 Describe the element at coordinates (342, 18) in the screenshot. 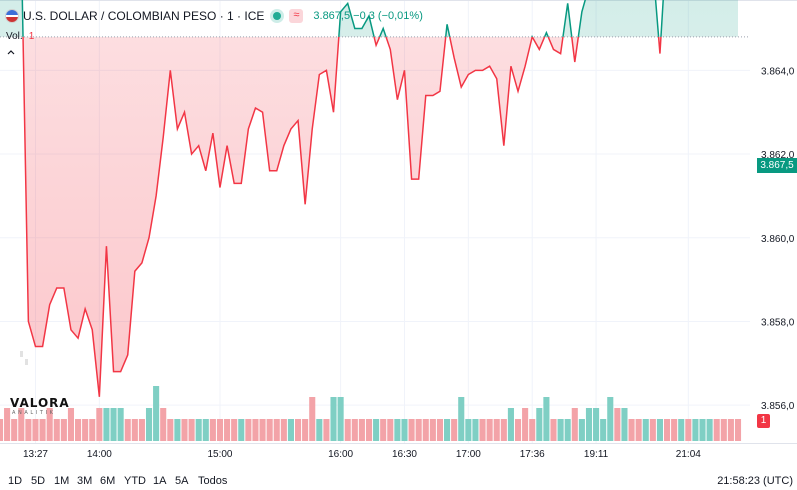

I see `price-line-up` at that location.